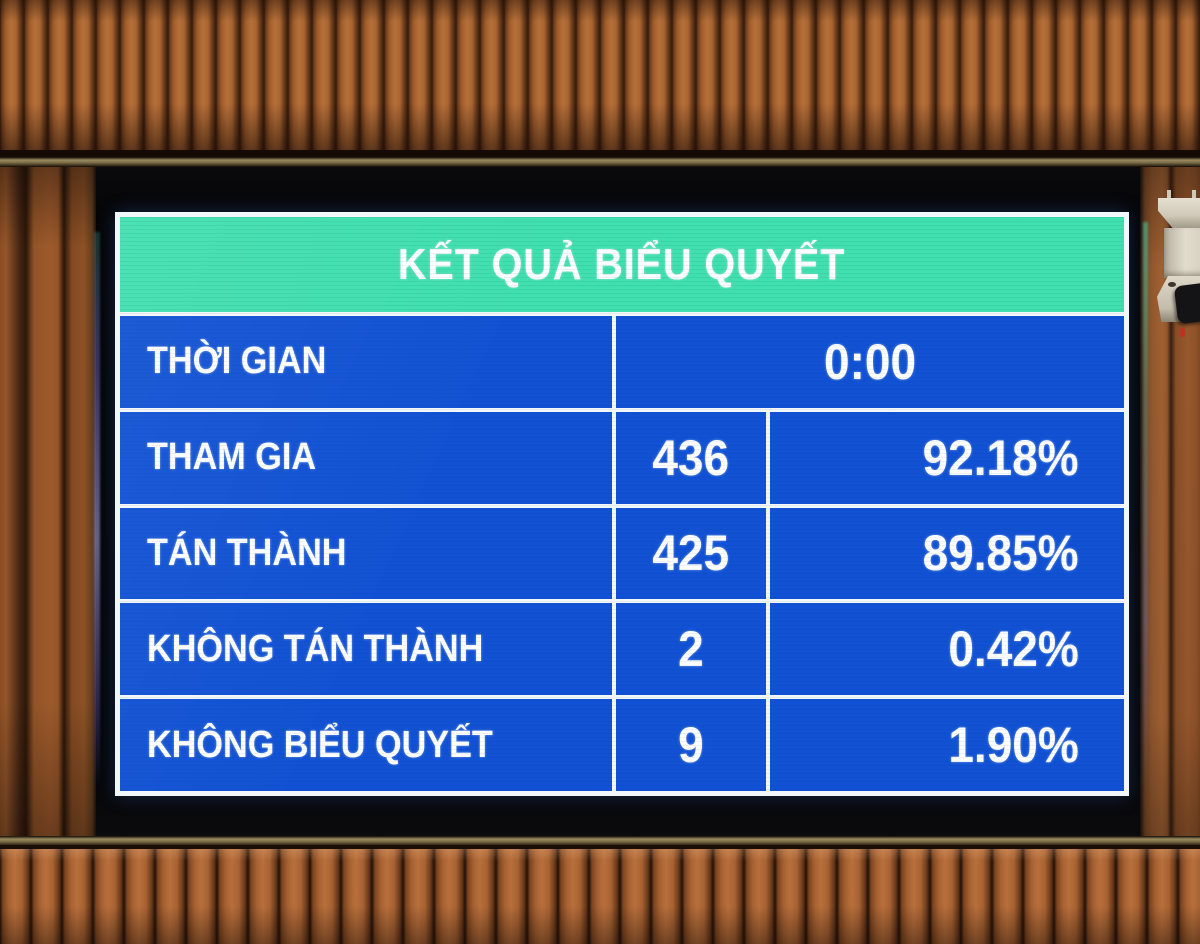  I want to click on row-percent-cell: 1.90%, so click(947, 745).